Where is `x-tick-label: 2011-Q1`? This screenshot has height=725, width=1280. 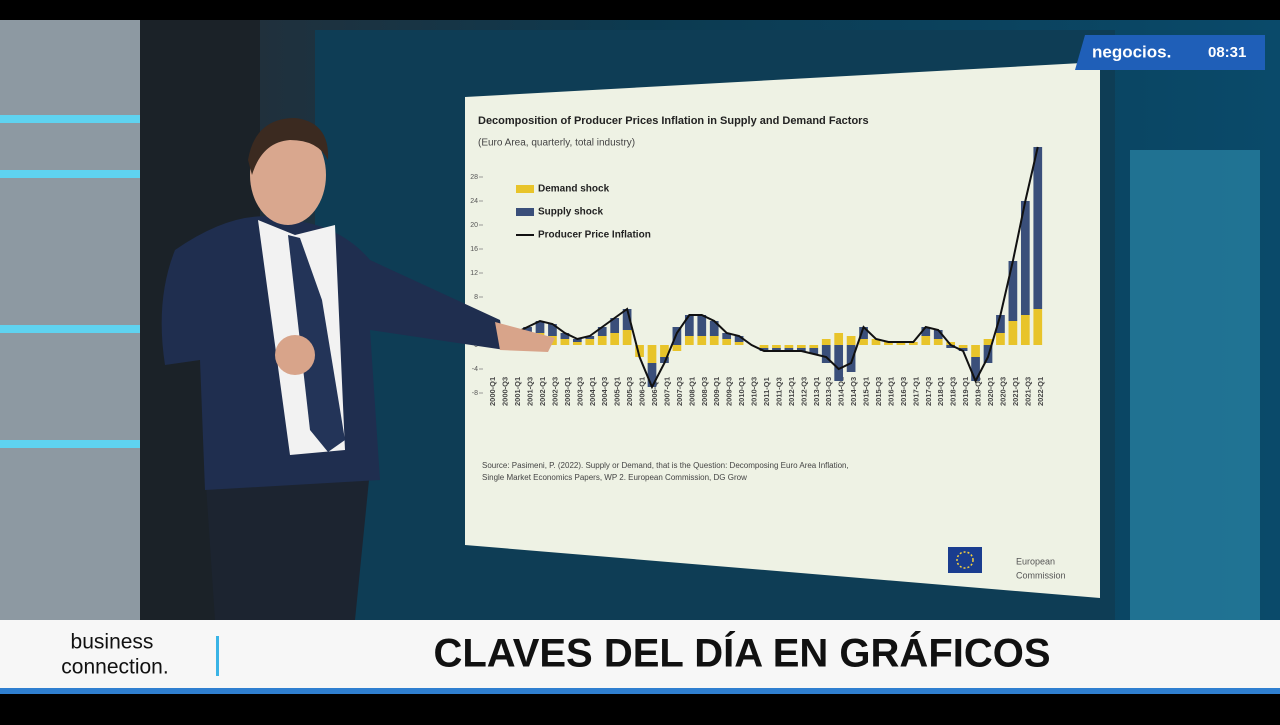
x-tick-label: 2011-Q1 is located at coordinates (766, 391).